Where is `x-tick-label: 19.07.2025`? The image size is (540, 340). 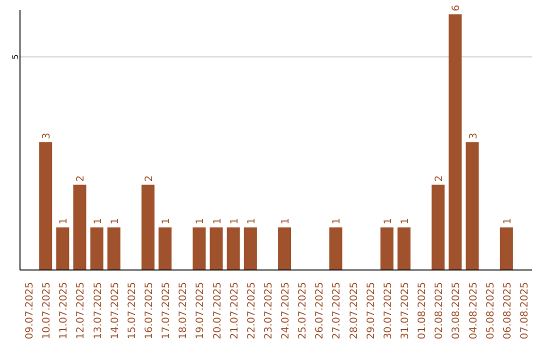 x-tick-label: 19.07.2025 is located at coordinates (200, 311).